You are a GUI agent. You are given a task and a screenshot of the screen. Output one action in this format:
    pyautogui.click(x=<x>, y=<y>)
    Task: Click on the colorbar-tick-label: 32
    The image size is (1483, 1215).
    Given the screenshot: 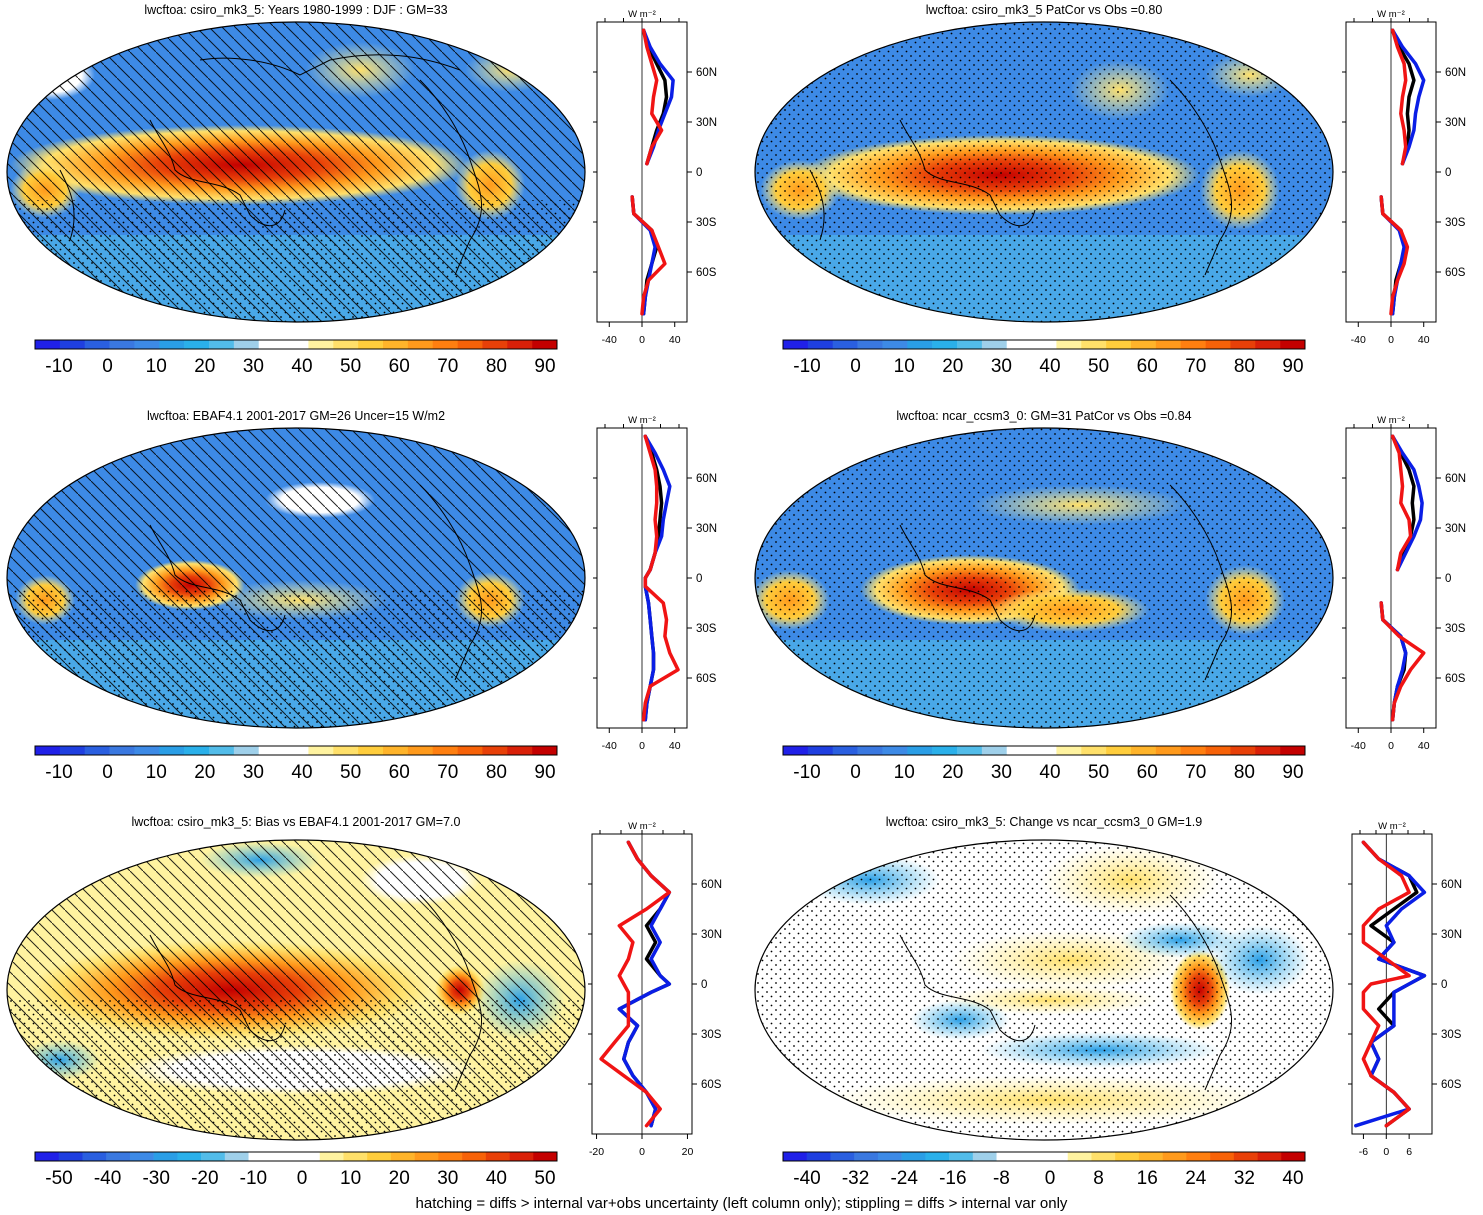 What is the action you would take?
    pyautogui.click(x=1244, y=1178)
    